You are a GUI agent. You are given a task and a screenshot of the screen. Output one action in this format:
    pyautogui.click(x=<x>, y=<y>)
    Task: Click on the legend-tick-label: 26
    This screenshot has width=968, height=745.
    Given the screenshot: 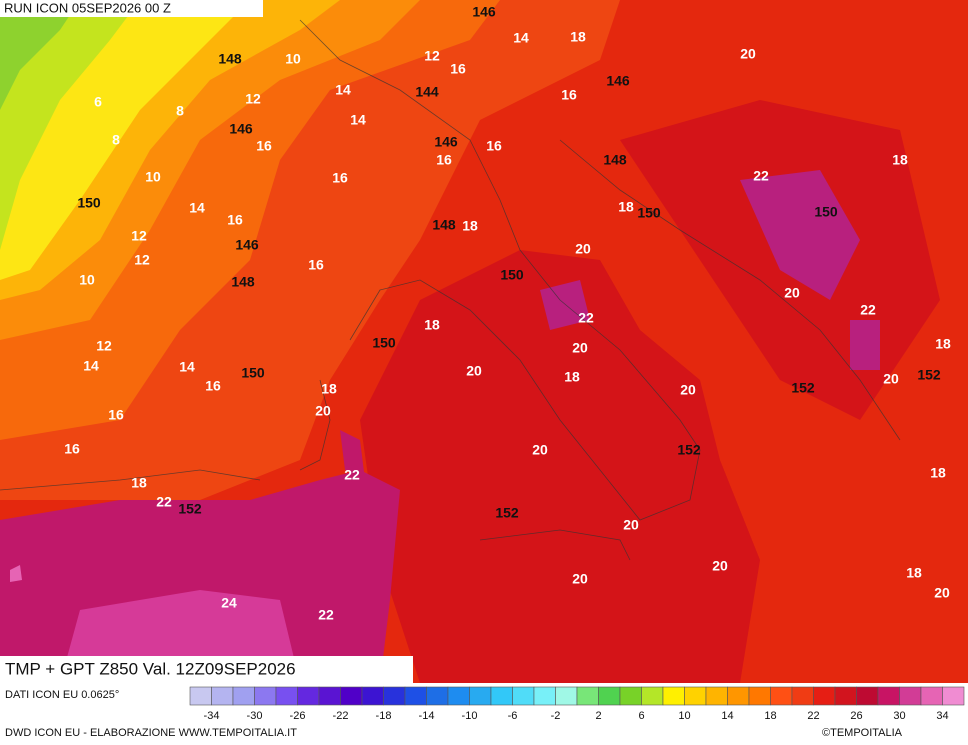 What is the action you would take?
    pyautogui.click(x=856, y=716)
    